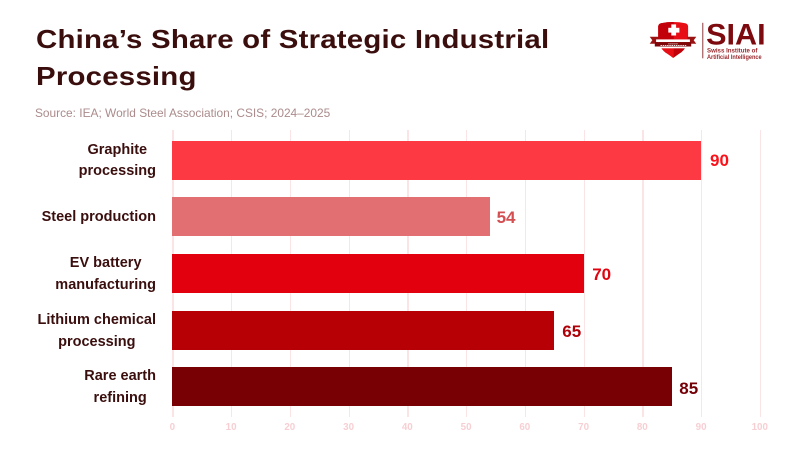 The height and width of the screenshot is (450, 800). What do you see at coordinates (736, 34) in the screenshot?
I see `svg-text: SIAI` at bounding box center [736, 34].